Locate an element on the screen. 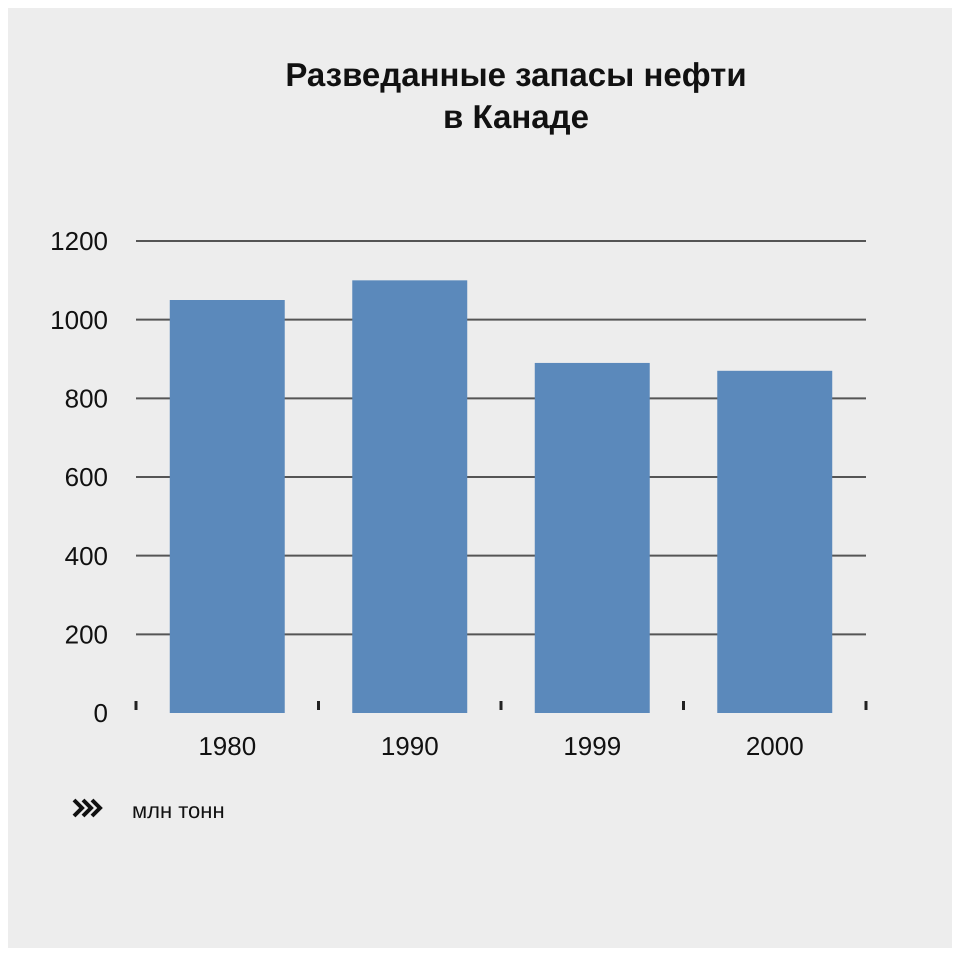 The height and width of the screenshot is (954, 960). x-tick-label: 1990 is located at coordinates (409, 746).